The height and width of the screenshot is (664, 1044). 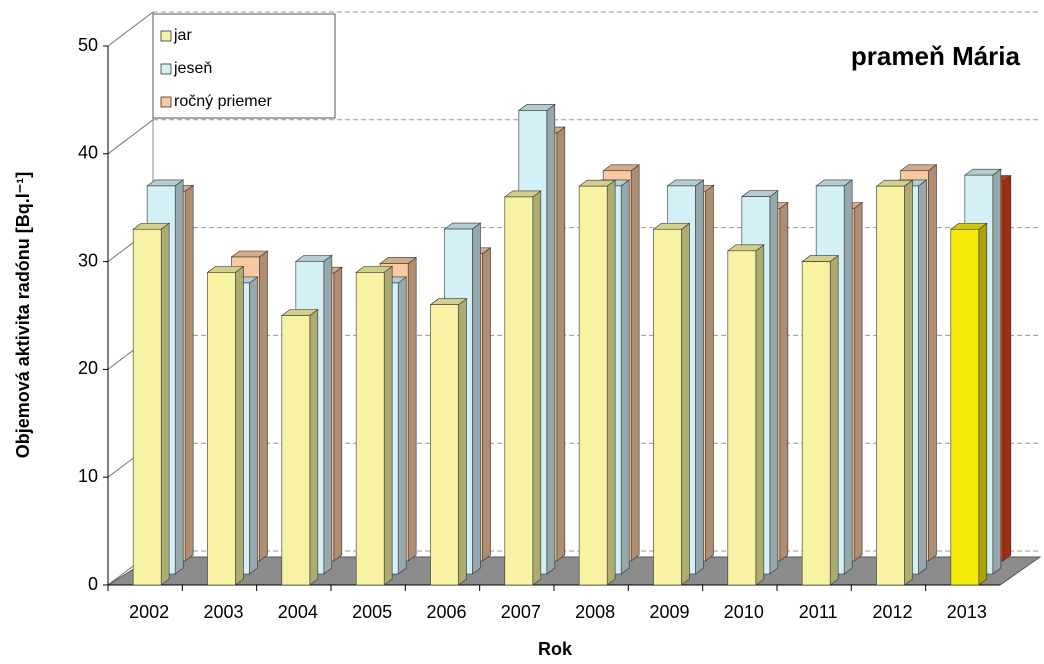 What do you see at coordinates (223, 612) in the screenshot?
I see `x-tick-label: 2003` at bounding box center [223, 612].